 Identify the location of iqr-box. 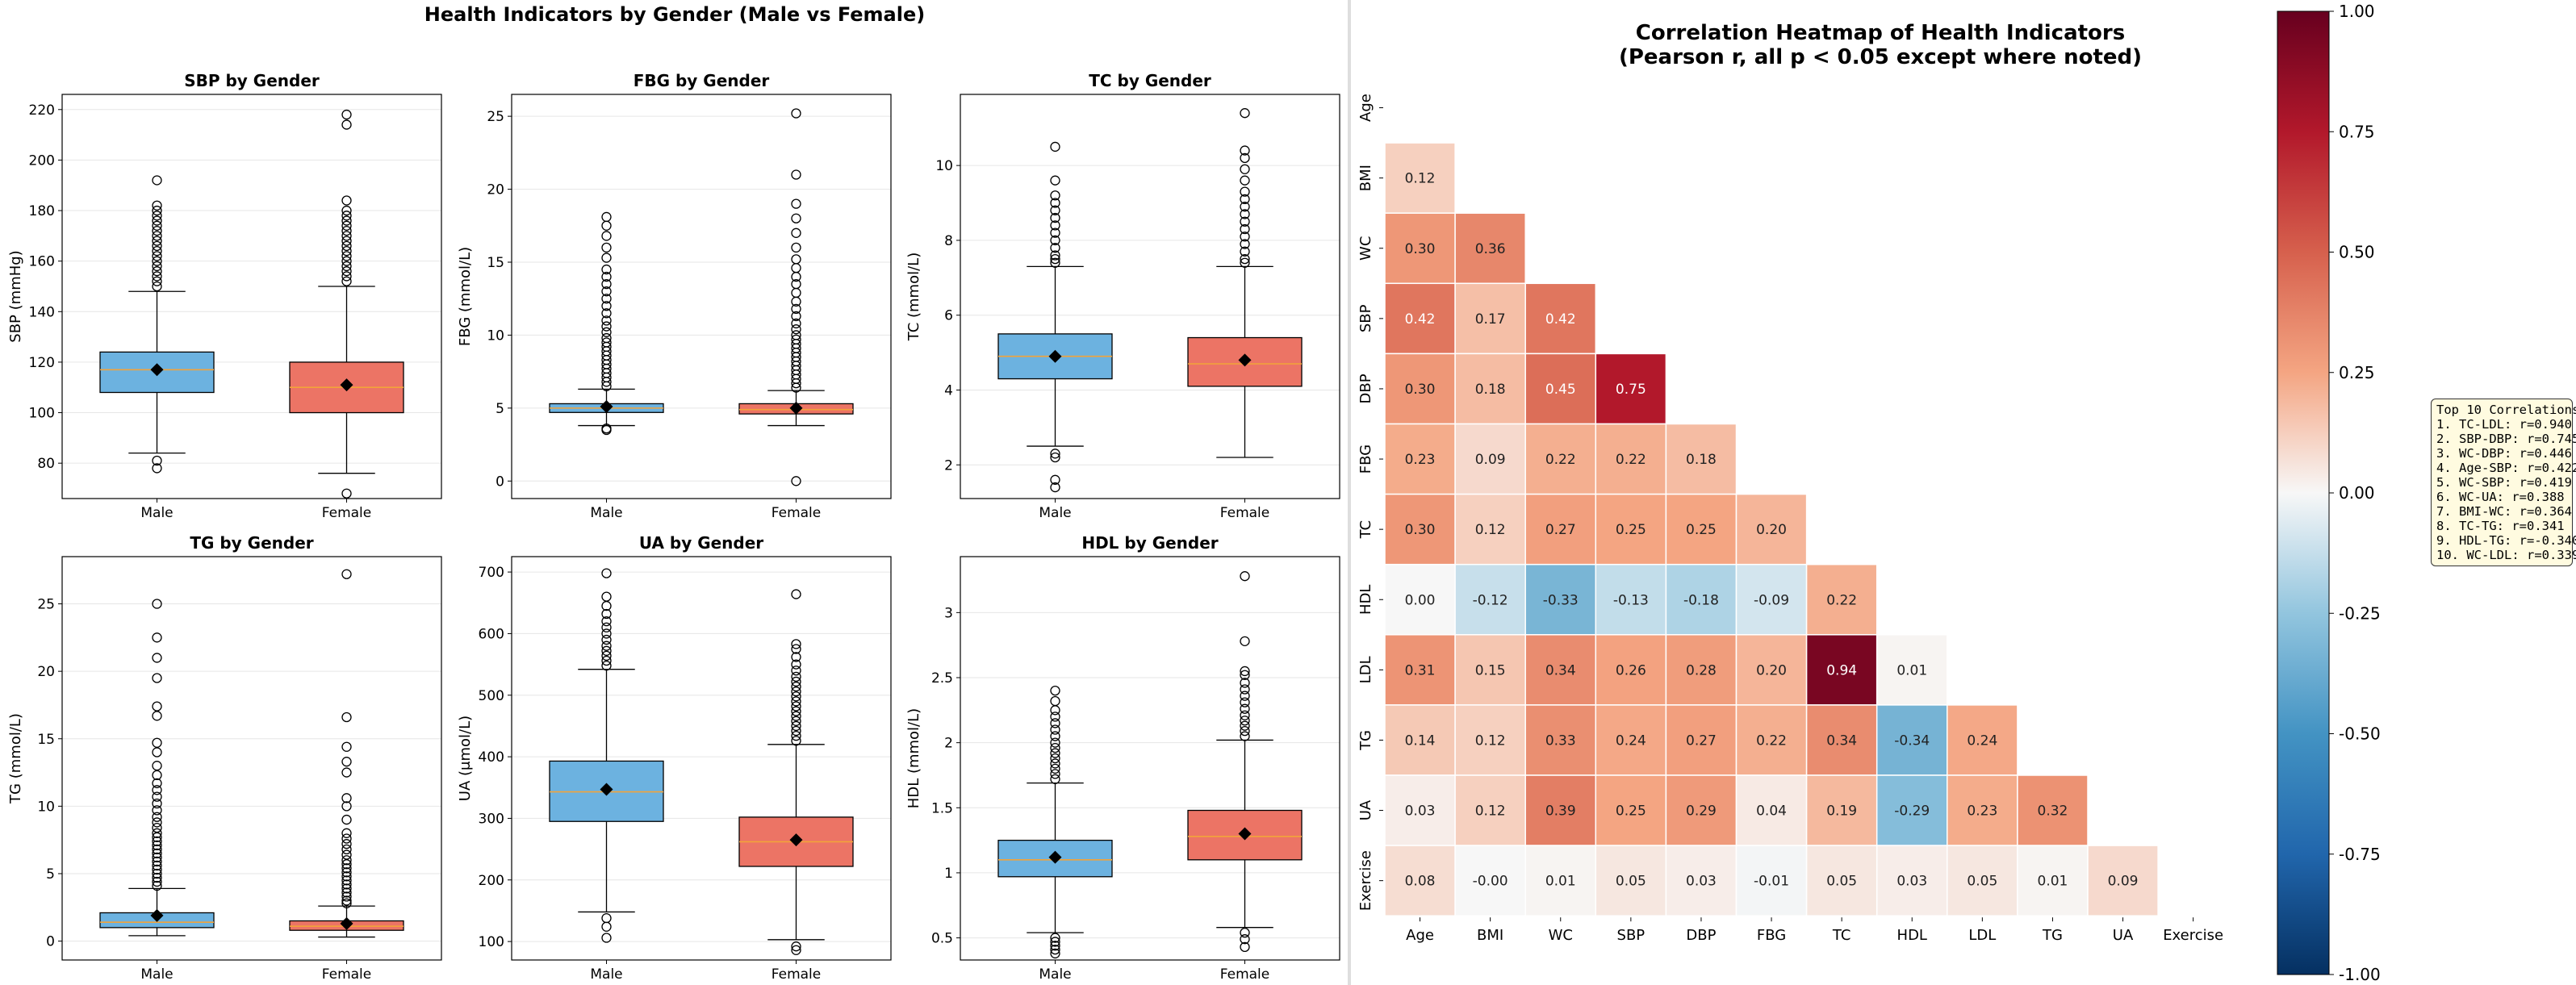
(1245, 835).